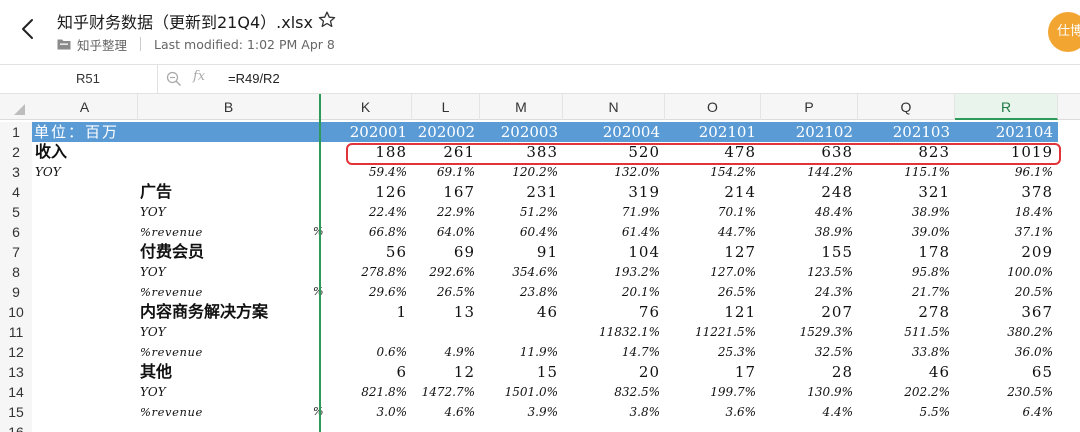  What do you see at coordinates (733, 272) in the screenshot?
I see `data-cell: 127.0%` at bounding box center [733, 272].